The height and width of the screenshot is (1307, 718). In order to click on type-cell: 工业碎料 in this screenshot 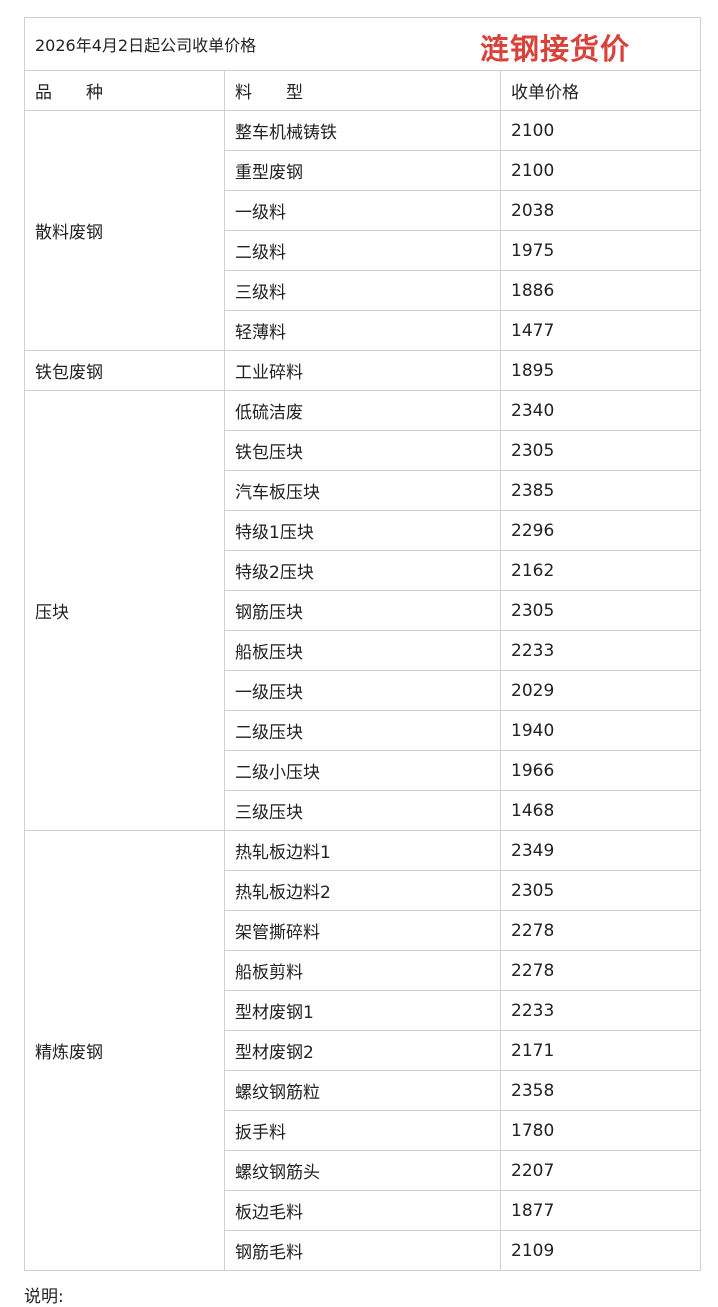, I will do `click(362, 370)`.